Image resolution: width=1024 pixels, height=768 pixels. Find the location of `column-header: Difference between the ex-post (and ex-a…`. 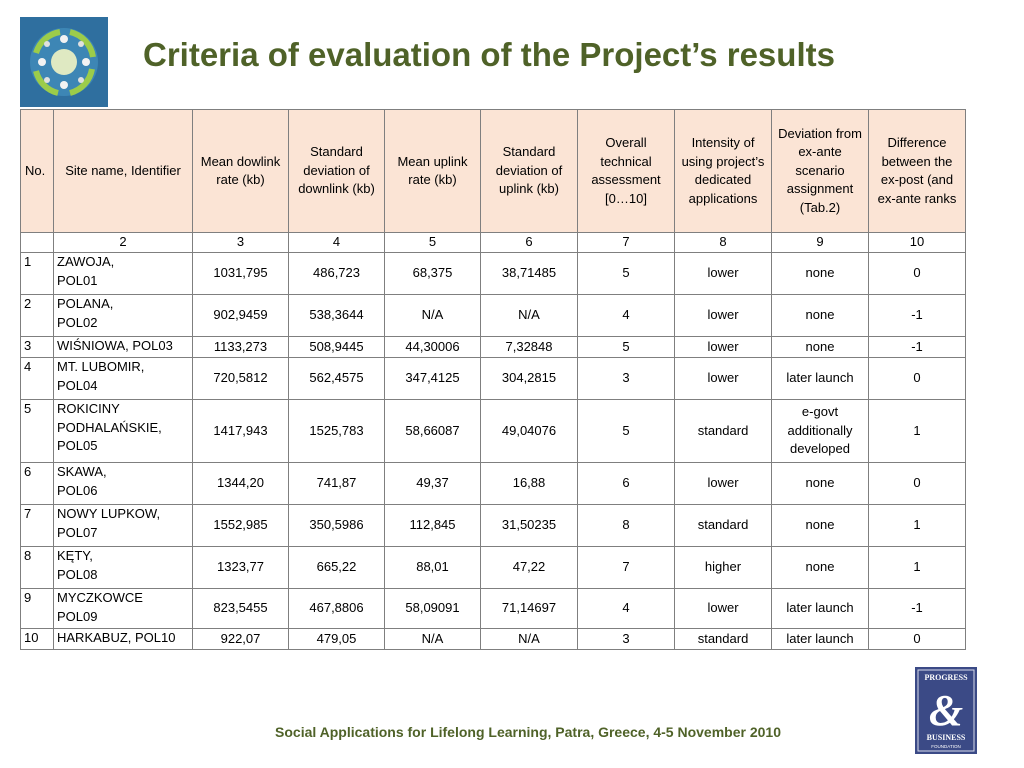

column-header: Difference between the ex-post (and ex-a… is located at coordinates (917, 171).